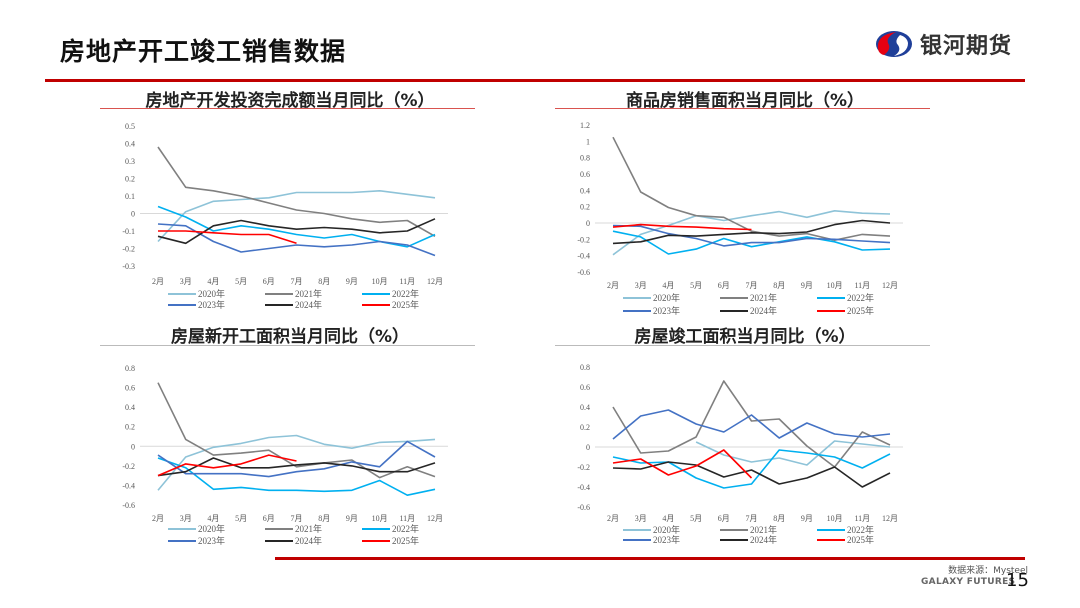 This screenshot has height=608, width=1080. Describe the element at coordinates (380, 281) in the screenshot. I see `x-tick-label: 10月` at that location.